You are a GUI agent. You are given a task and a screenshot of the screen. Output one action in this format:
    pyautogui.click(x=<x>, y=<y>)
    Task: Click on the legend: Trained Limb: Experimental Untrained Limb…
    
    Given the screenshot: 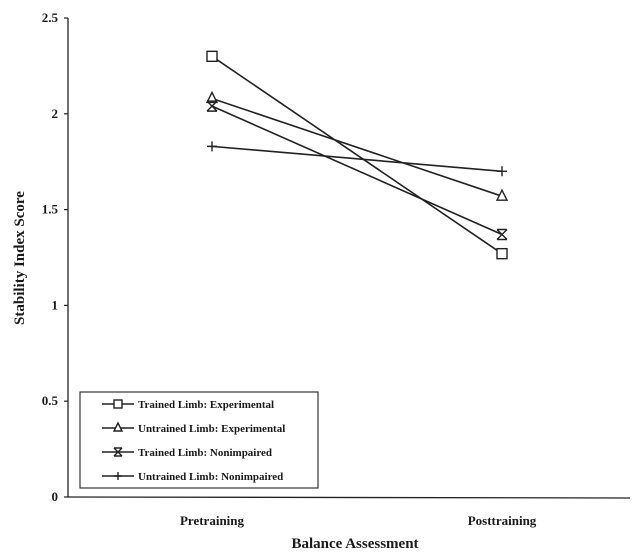 What is the action you would take?
    pyautogui.click(x=199, y=440)
    